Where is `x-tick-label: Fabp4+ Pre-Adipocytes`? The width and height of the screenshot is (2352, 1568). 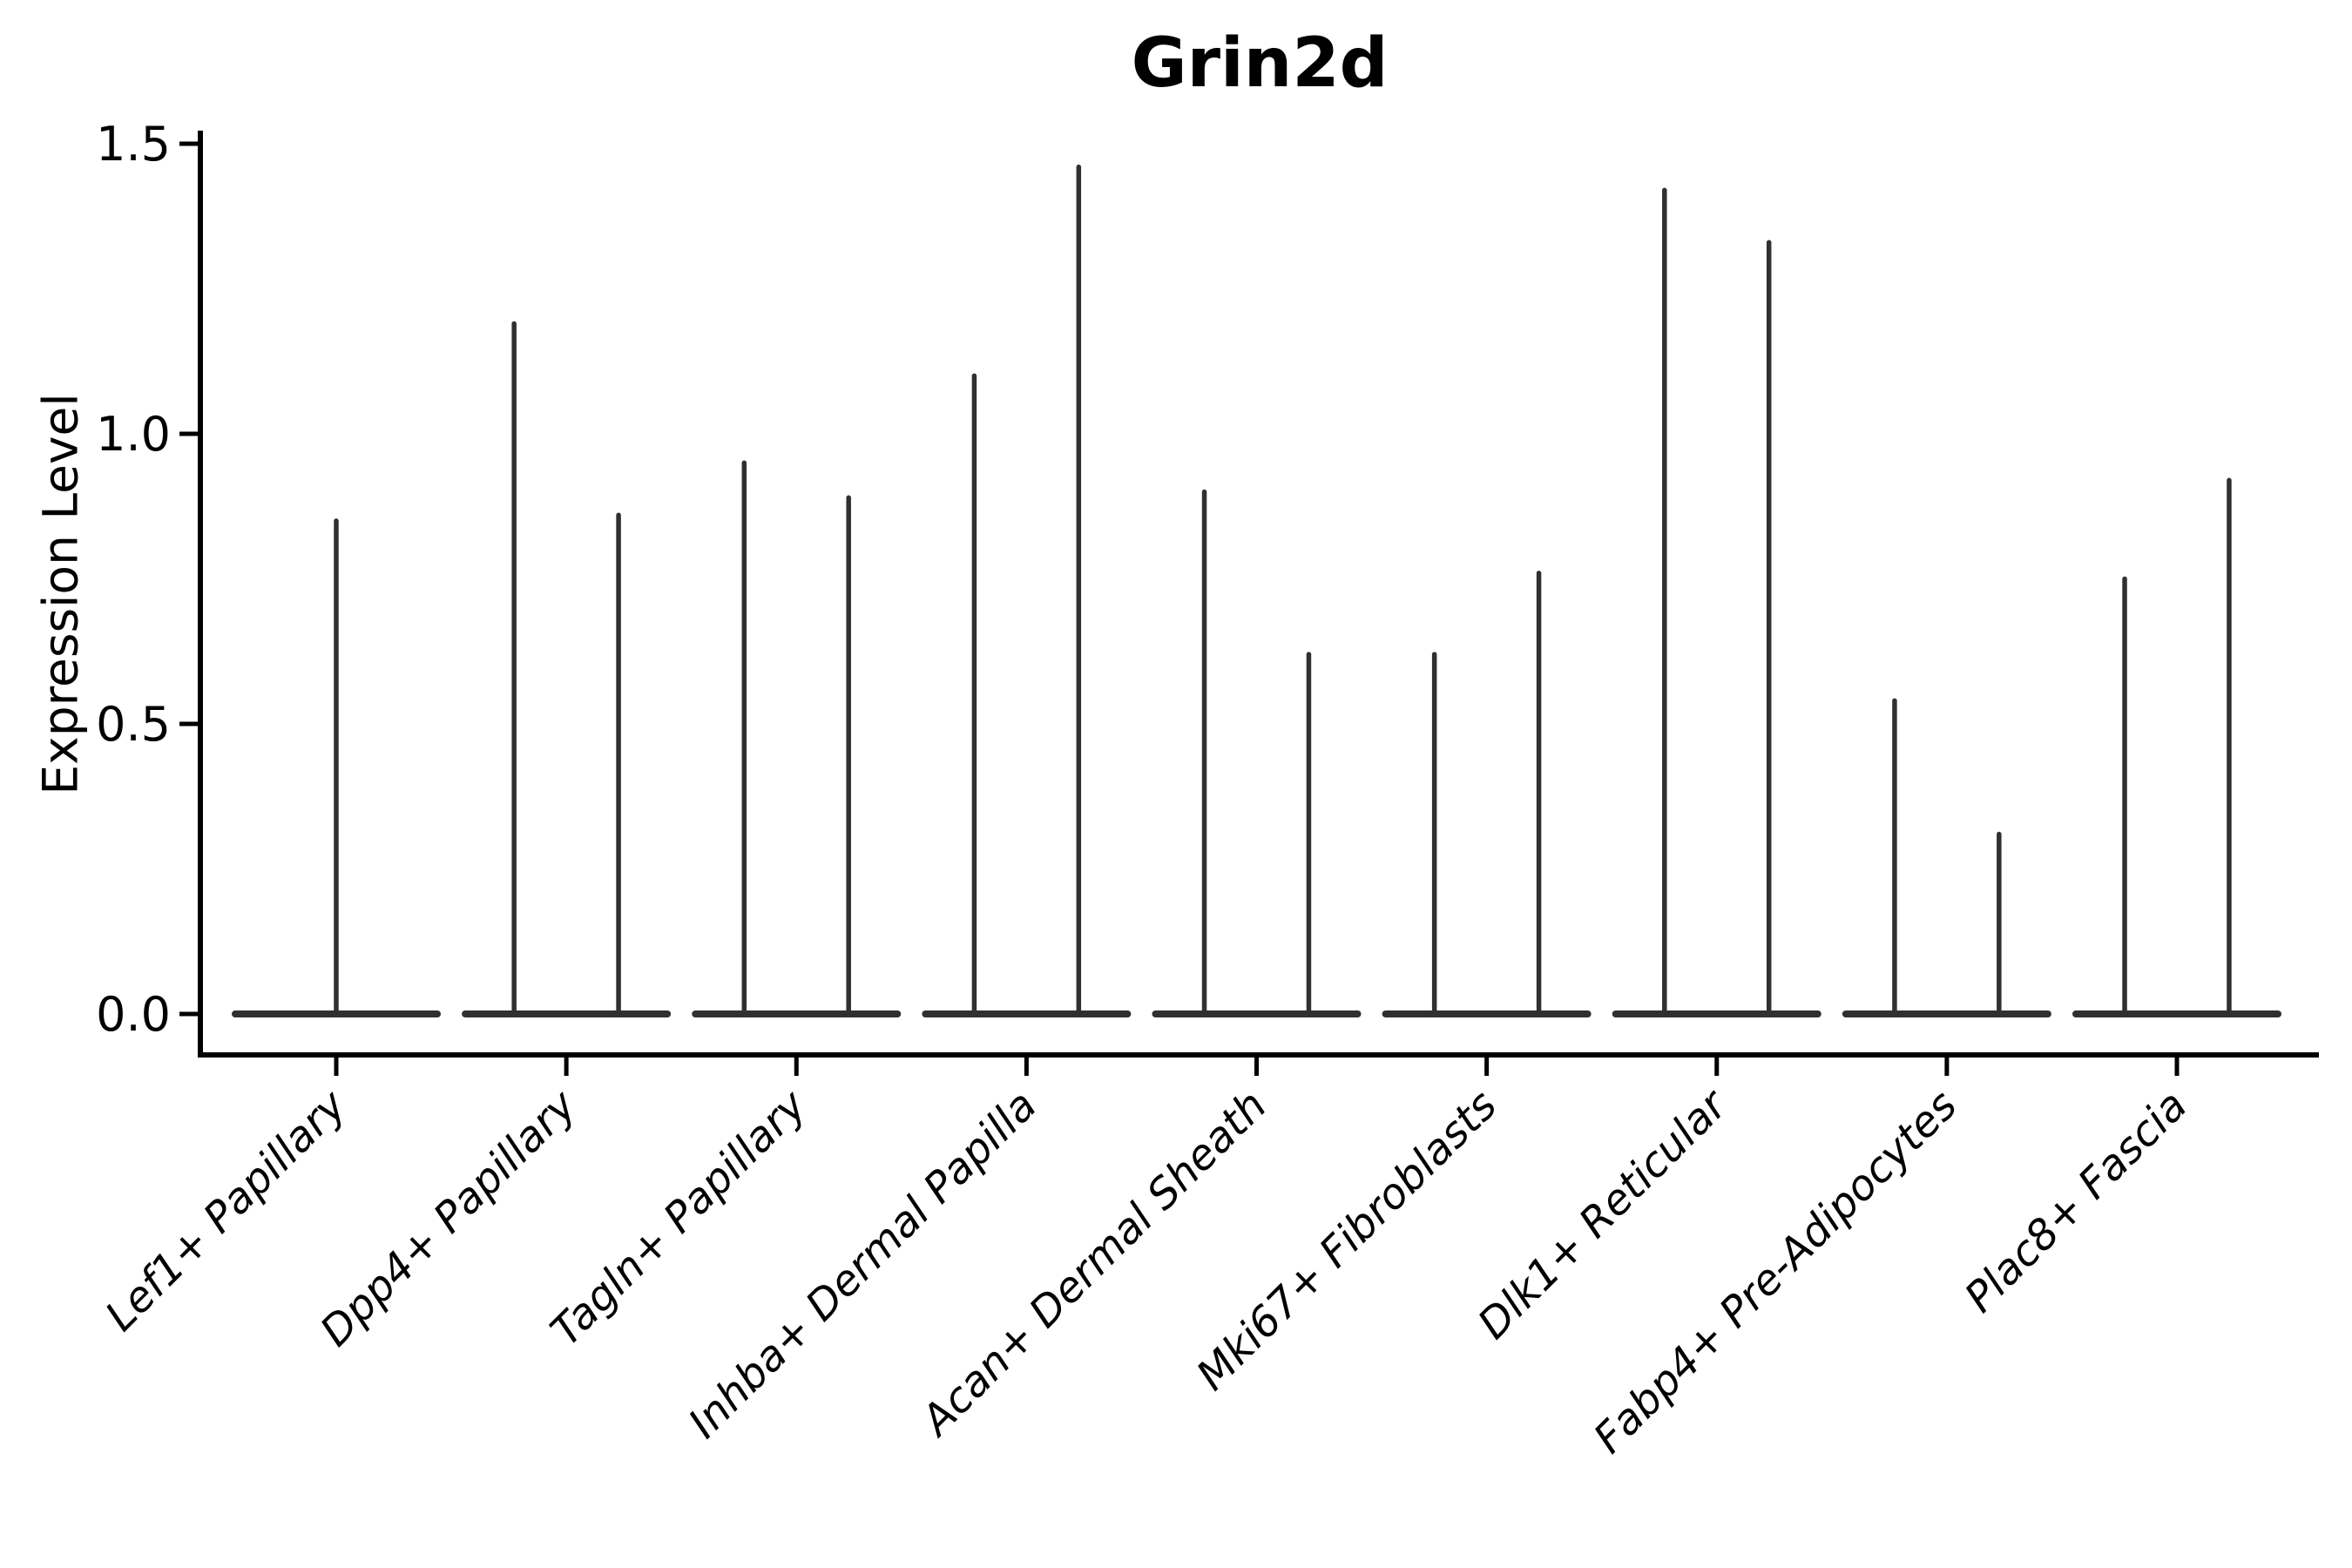
x-tick-label: Fabp4+ Pre-Adipocytes is located at coordinates (1776, 1272).